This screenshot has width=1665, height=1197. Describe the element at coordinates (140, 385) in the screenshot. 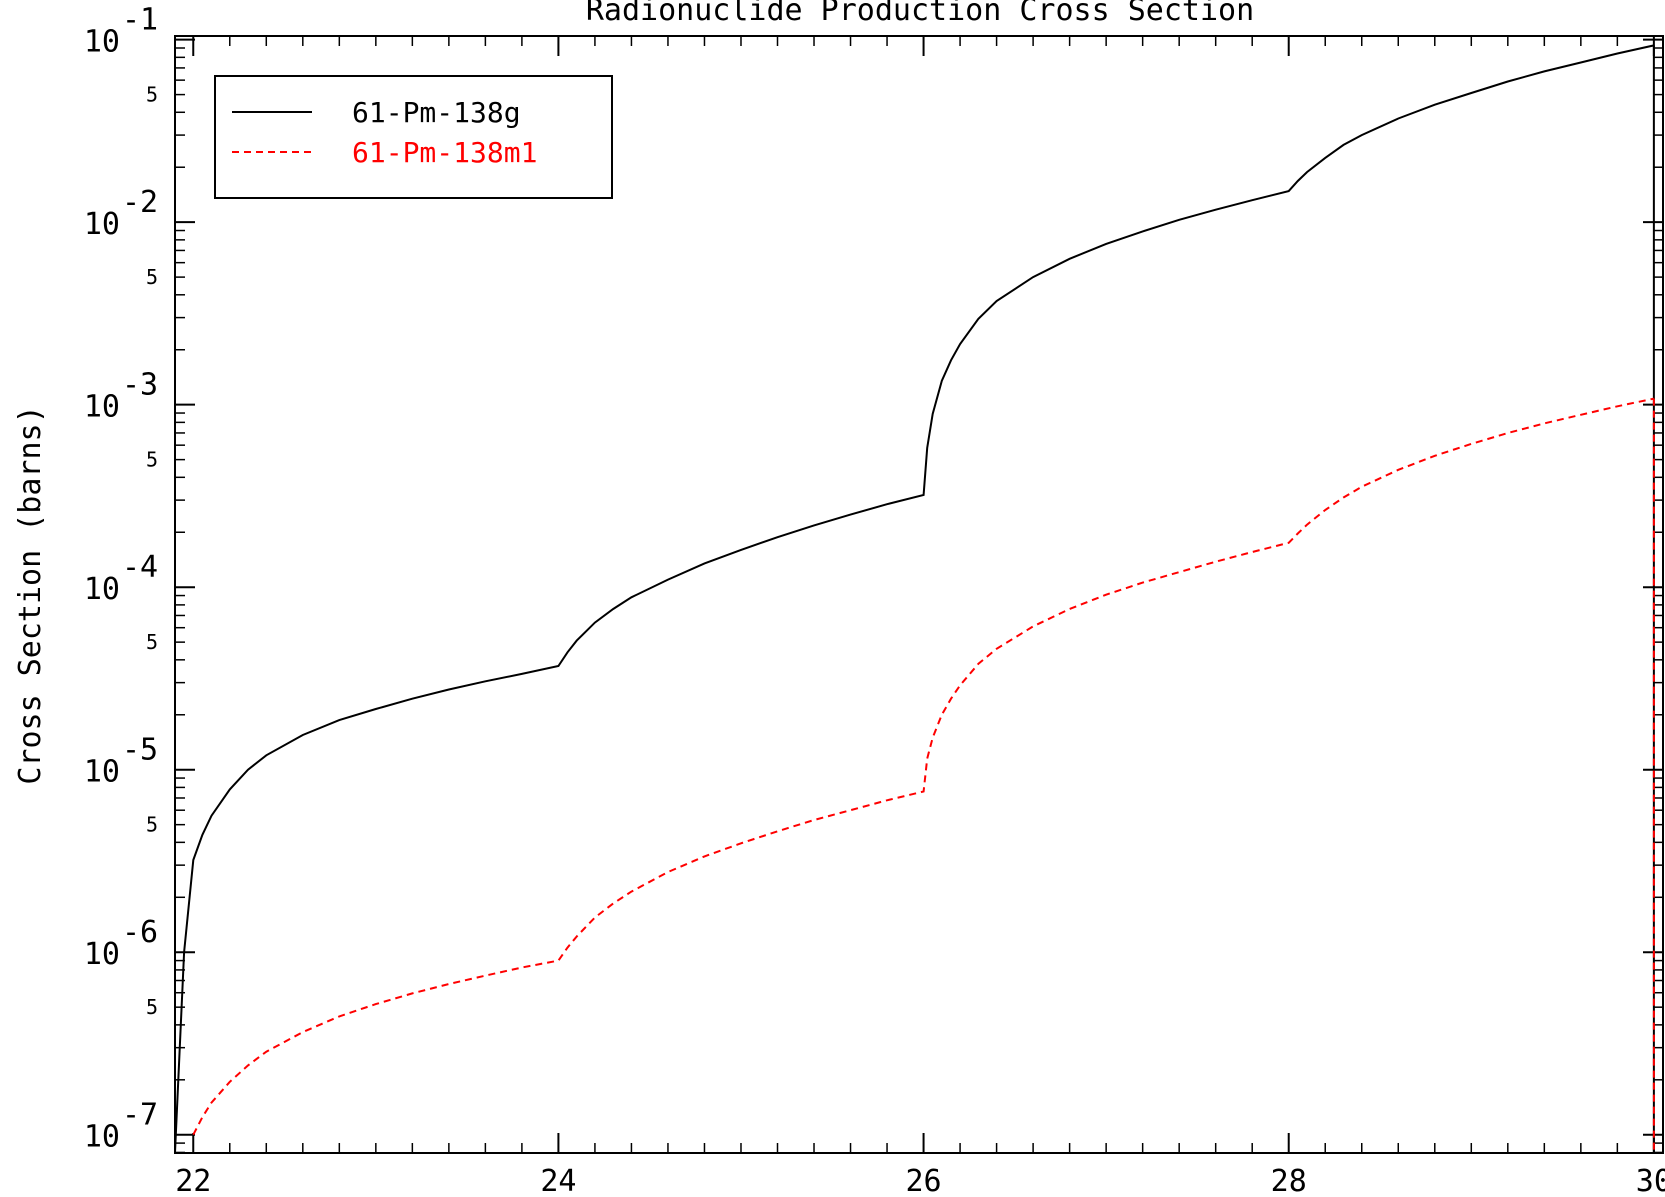

I see `y-tick-exponent: -3` at that location.